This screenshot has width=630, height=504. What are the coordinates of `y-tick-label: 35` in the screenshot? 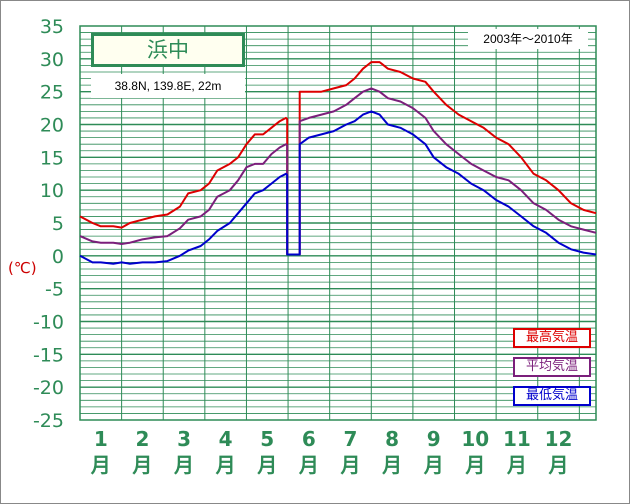 It's located at (52, 27).